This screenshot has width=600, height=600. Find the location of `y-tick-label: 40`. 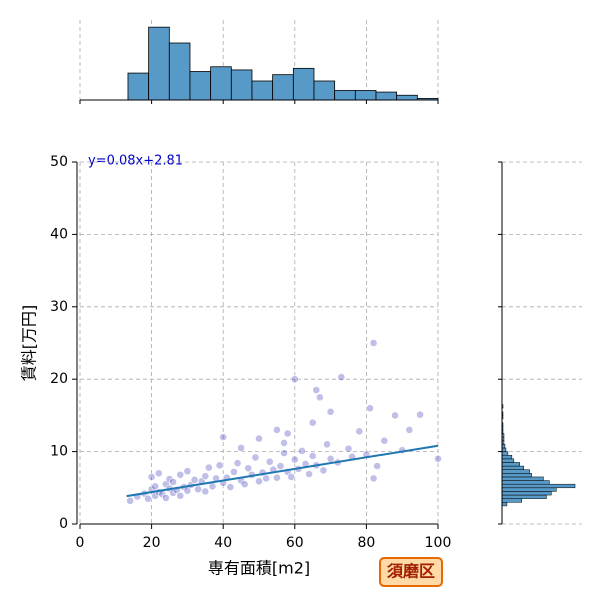

y-tick-label: 40 is located at coordinates (59, 234).